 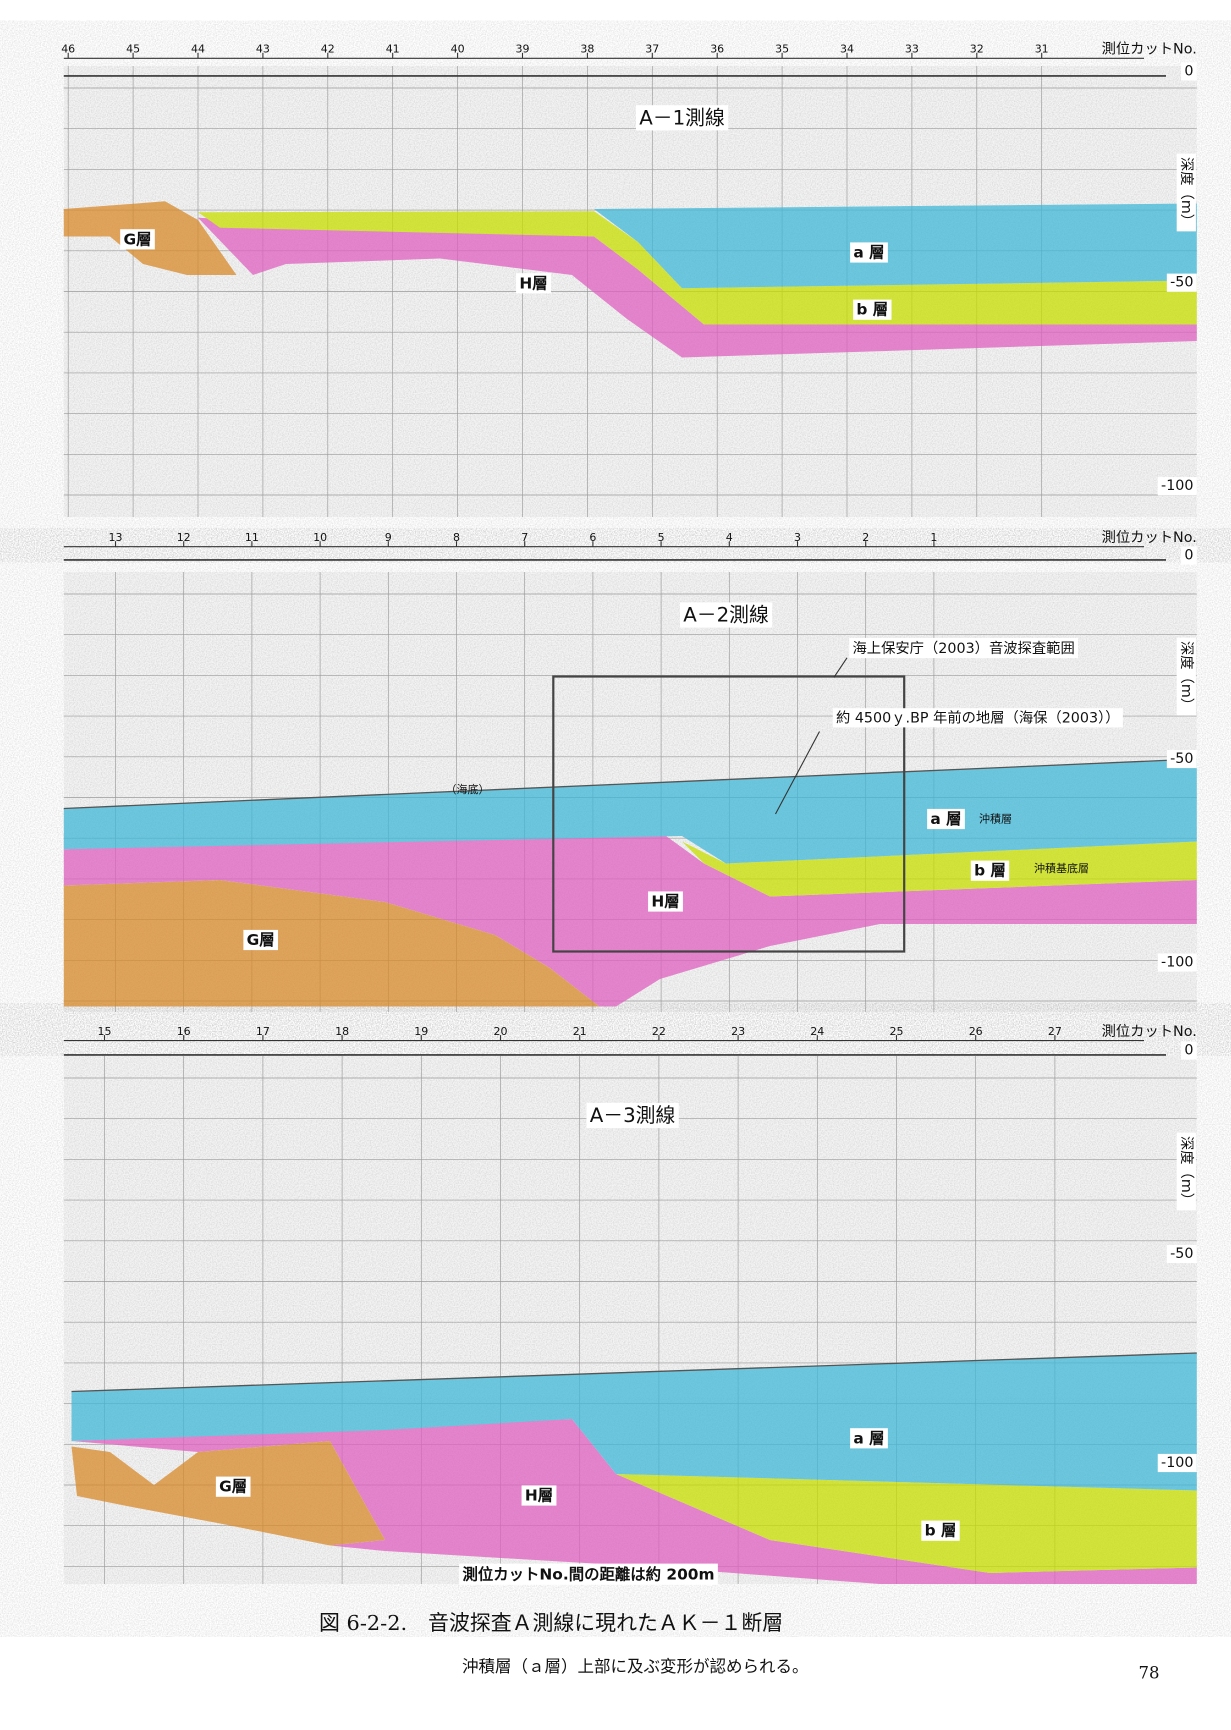 I want to click on station-number: 33, so click(x=912, y=49).